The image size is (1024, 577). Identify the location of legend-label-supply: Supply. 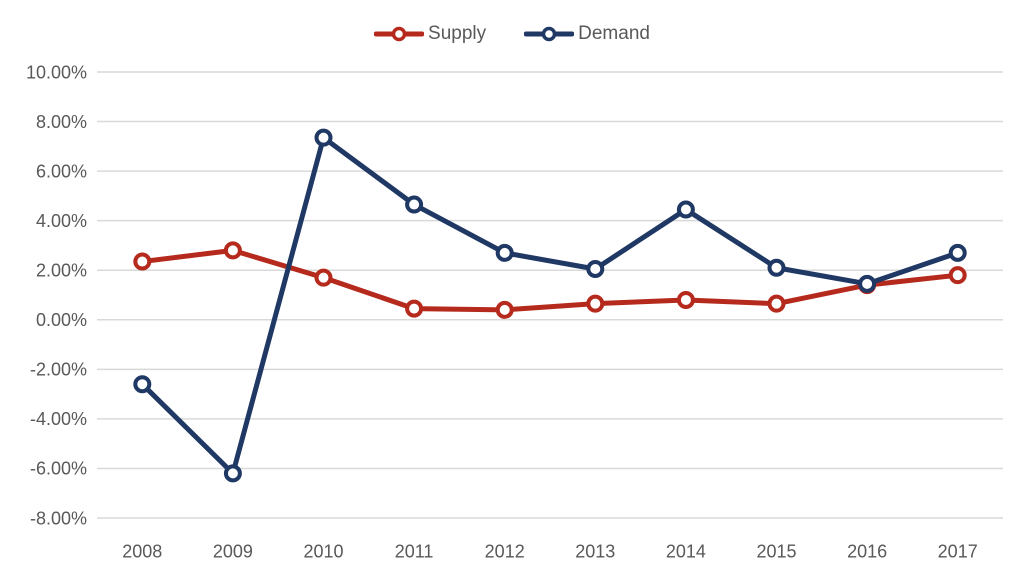
(457, 33).